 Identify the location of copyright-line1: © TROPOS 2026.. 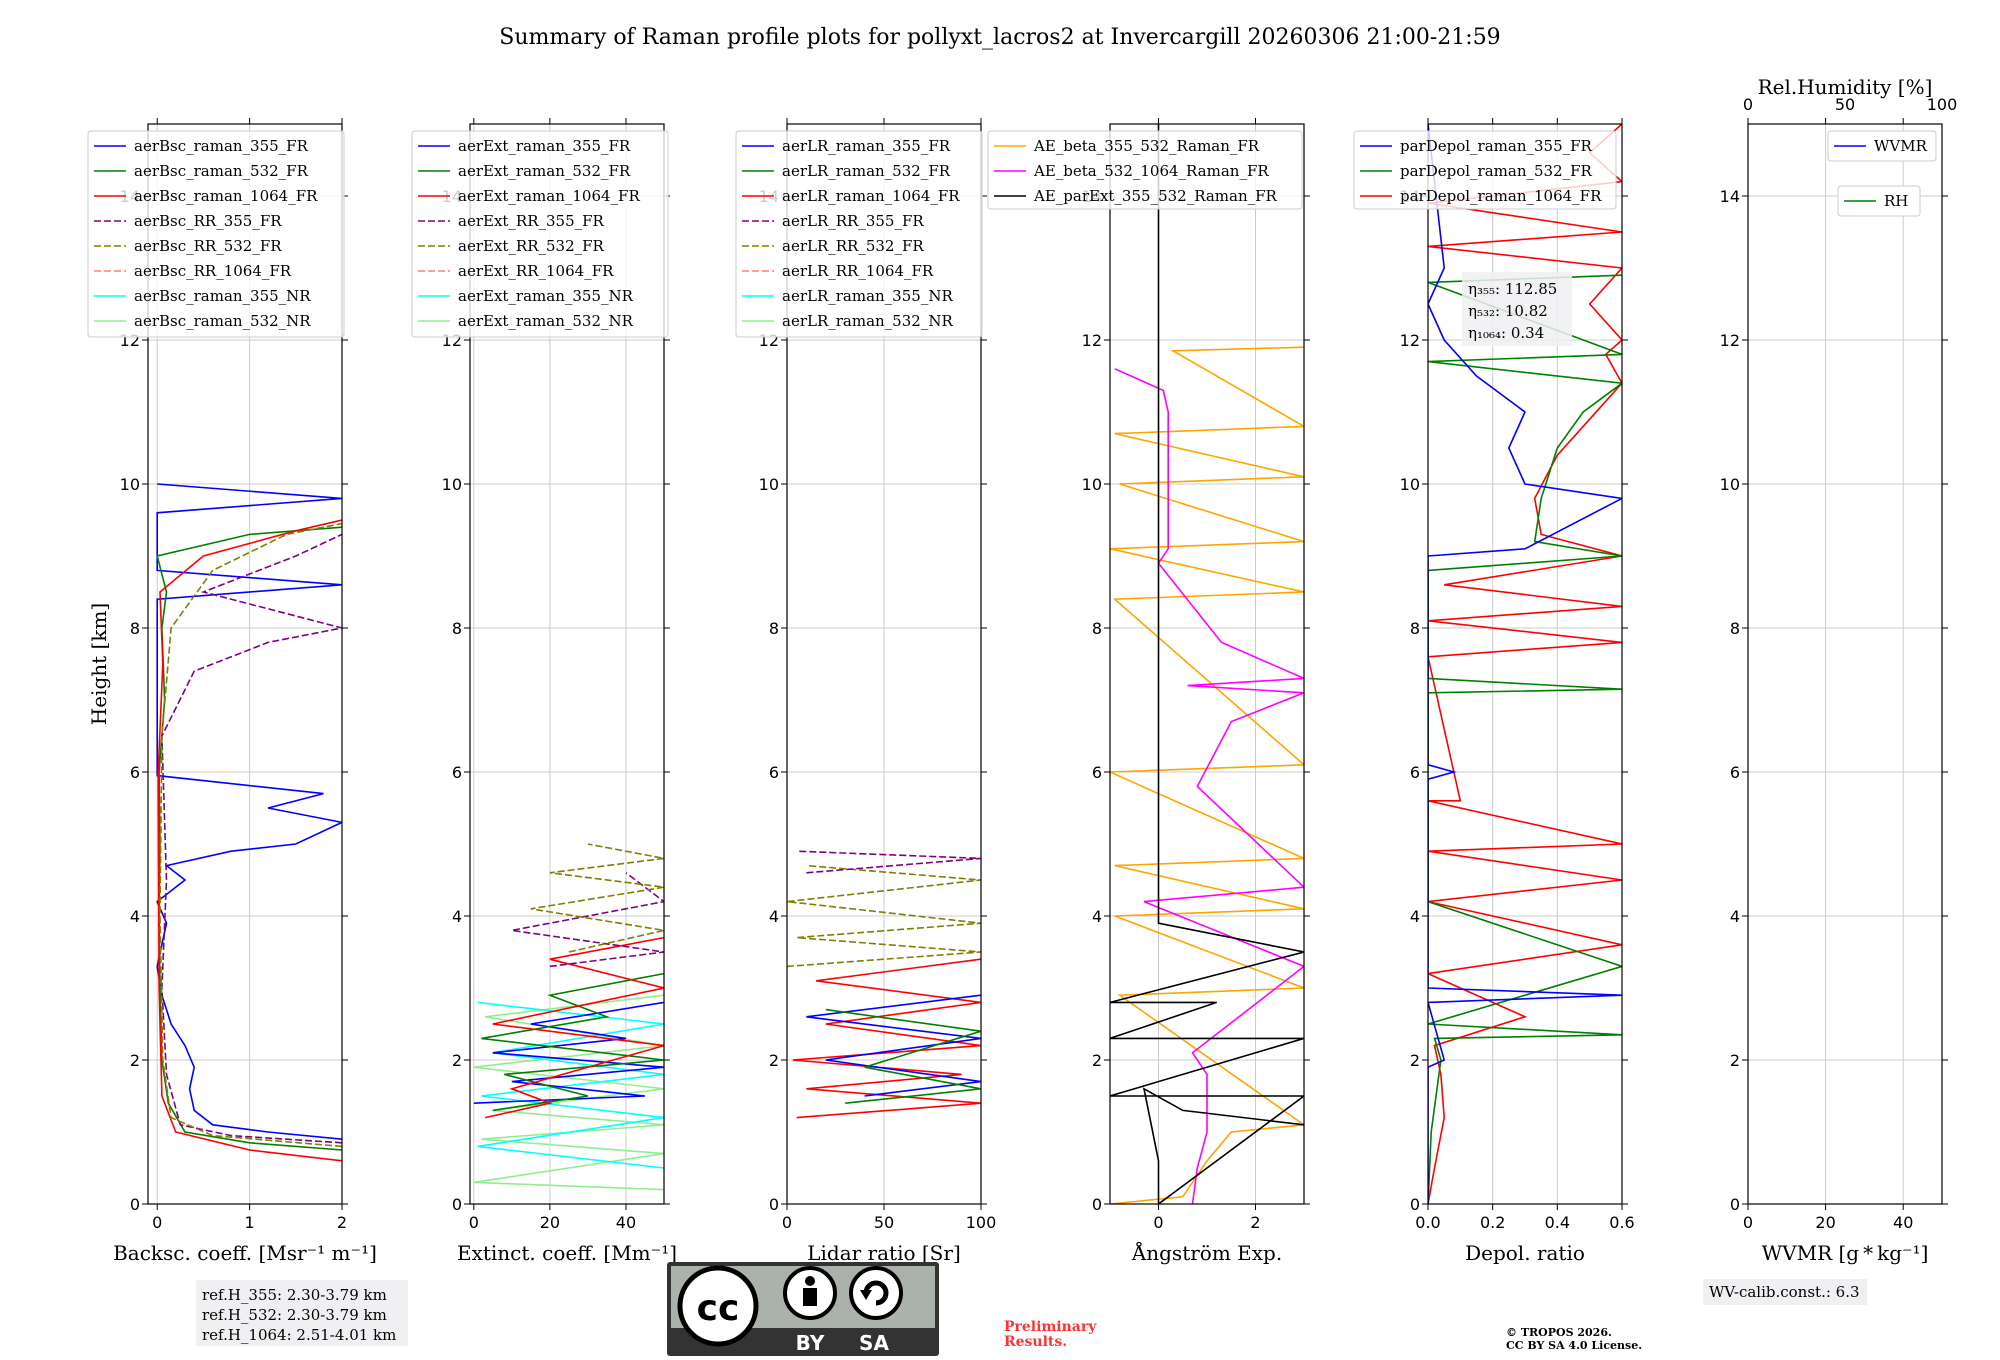
(1559, 1332).